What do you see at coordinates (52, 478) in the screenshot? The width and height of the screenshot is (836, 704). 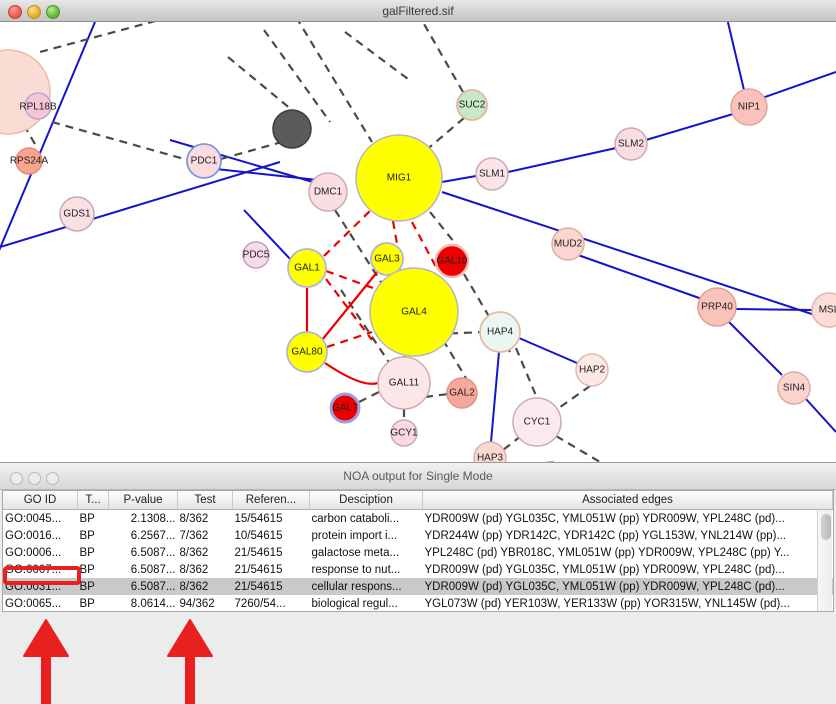 I see `noa-maximize-button` at bounding box center [52, 478].